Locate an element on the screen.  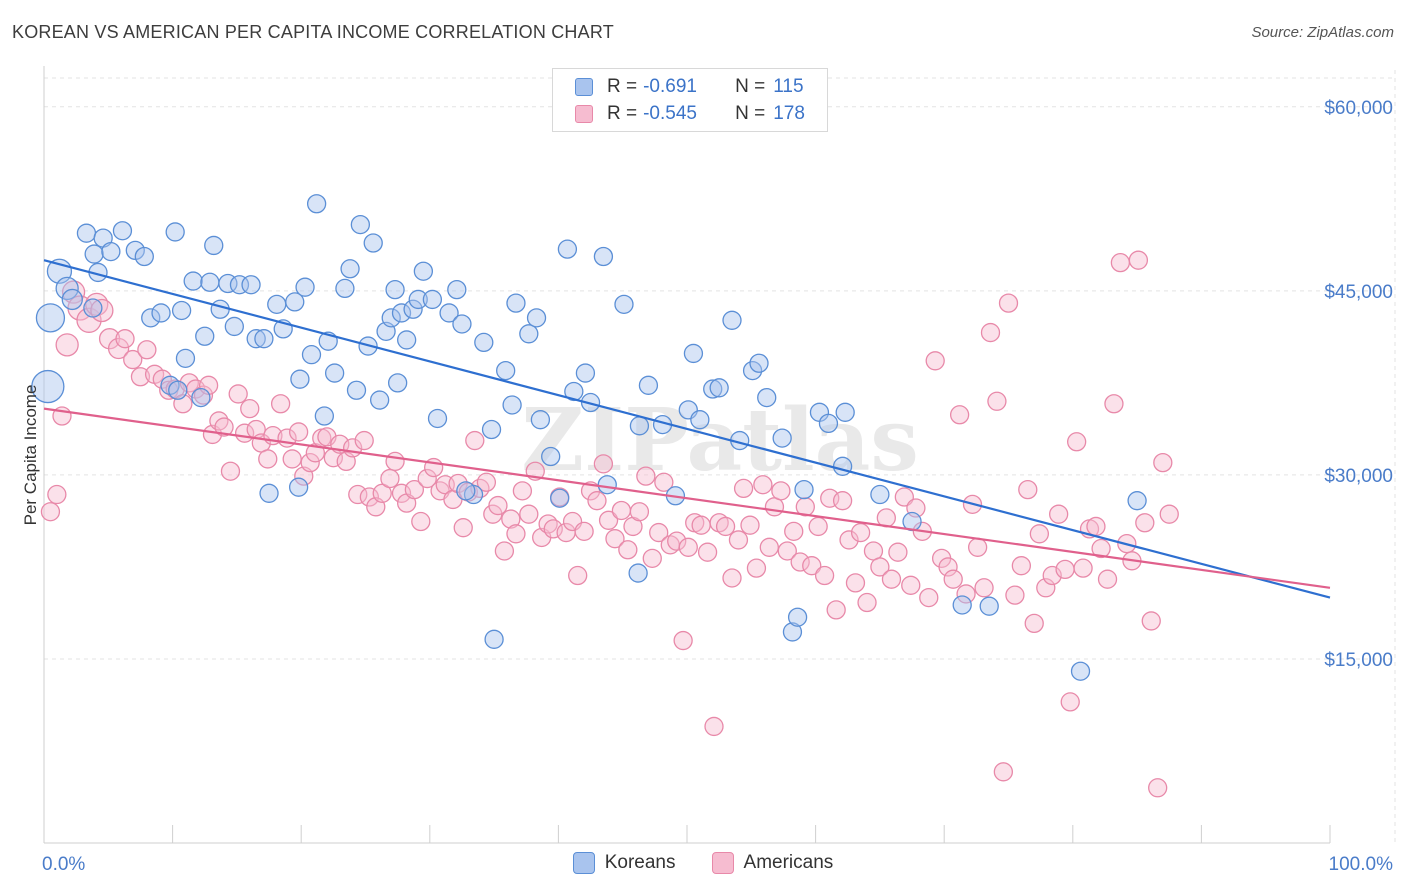
legend-item-americans: Americans is located at coordinates (772, 863).